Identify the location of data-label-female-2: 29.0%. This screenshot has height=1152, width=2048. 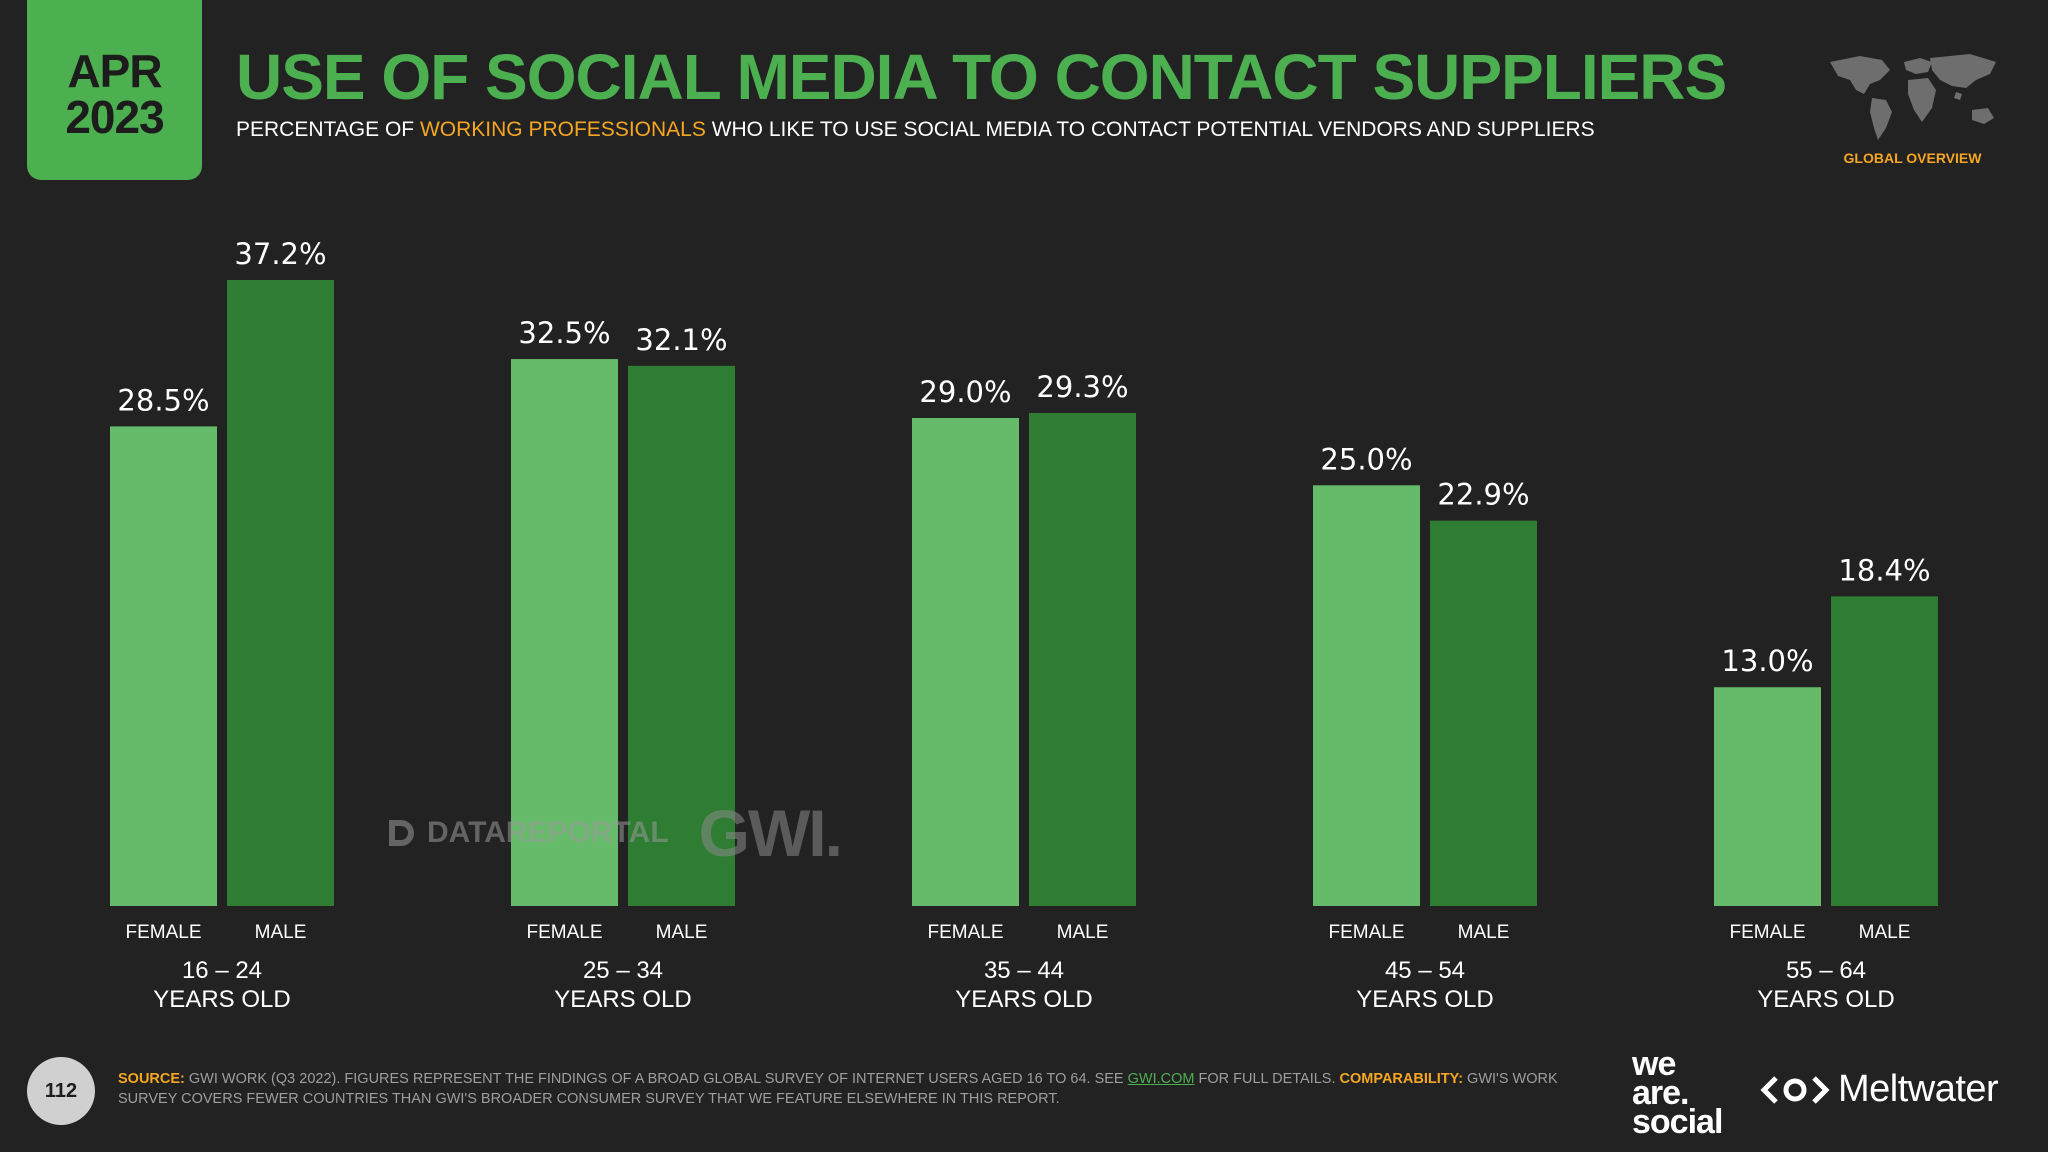
(965, 392).